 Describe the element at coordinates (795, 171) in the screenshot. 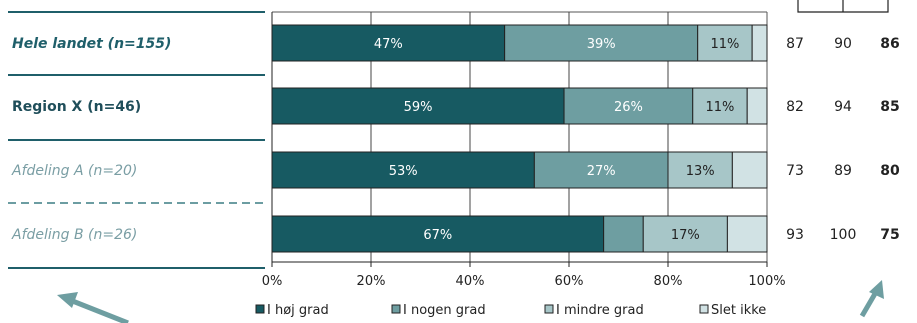

I see `right-value: 73` at that location.